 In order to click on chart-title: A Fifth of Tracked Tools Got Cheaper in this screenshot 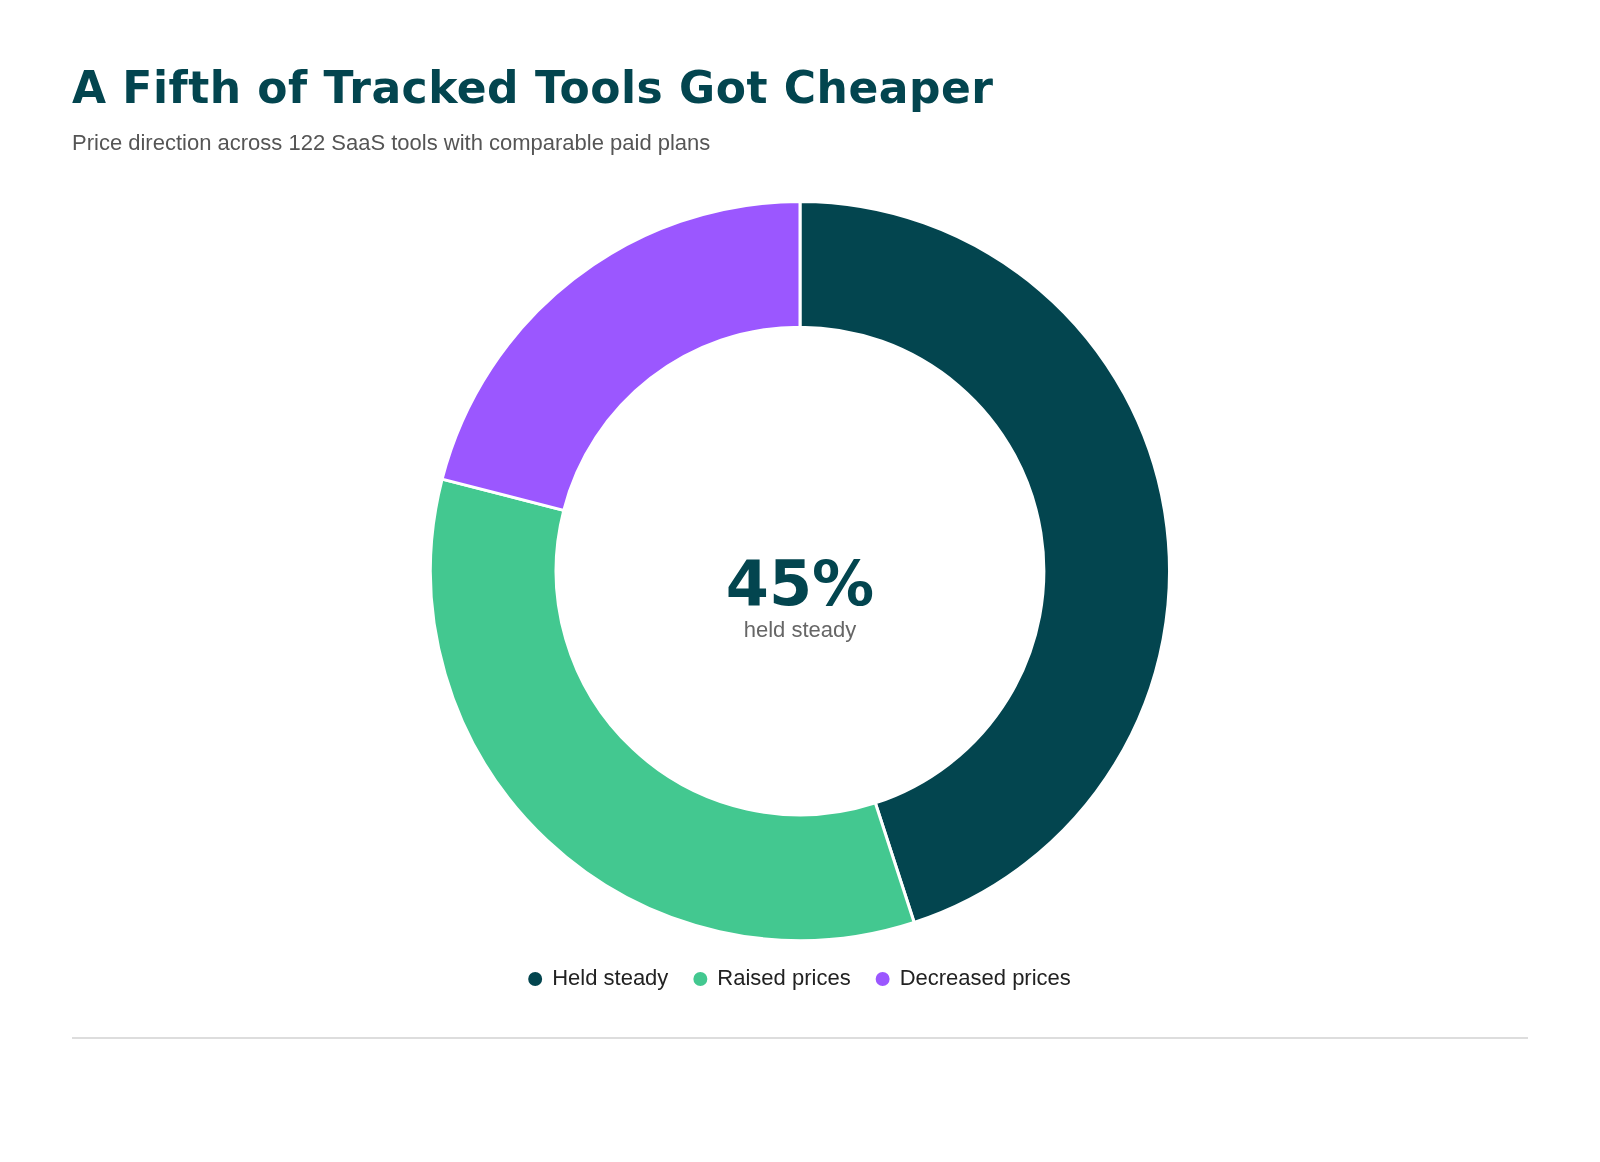, I will do `click(533, 87)`.